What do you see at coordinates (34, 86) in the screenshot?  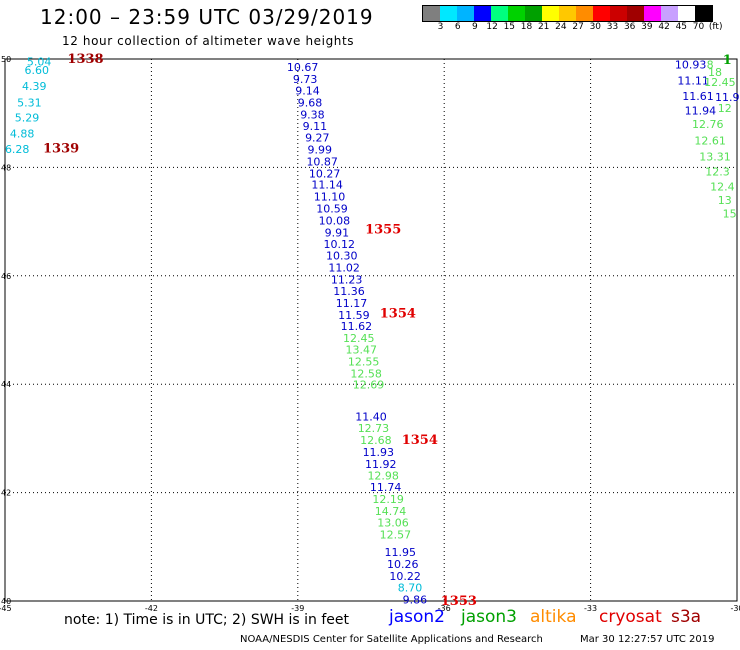 I see `wave-height-label: 4.39` at bounding box center [34, 86].